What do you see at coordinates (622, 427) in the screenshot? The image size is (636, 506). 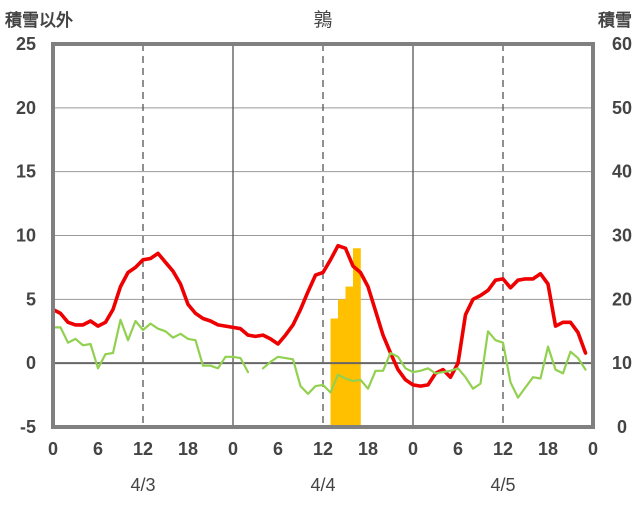 I see `y-tick-label-right: 0` at bounding box center [622, 427].